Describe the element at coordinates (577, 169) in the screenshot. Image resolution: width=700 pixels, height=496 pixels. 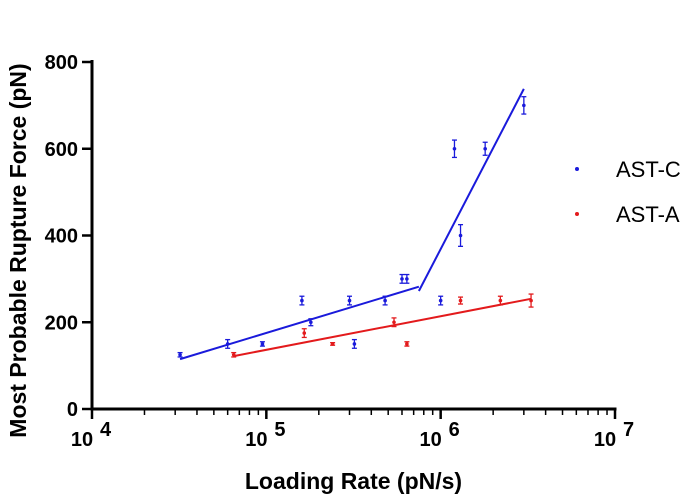
I see `legend-marker-ast-c` at that location.